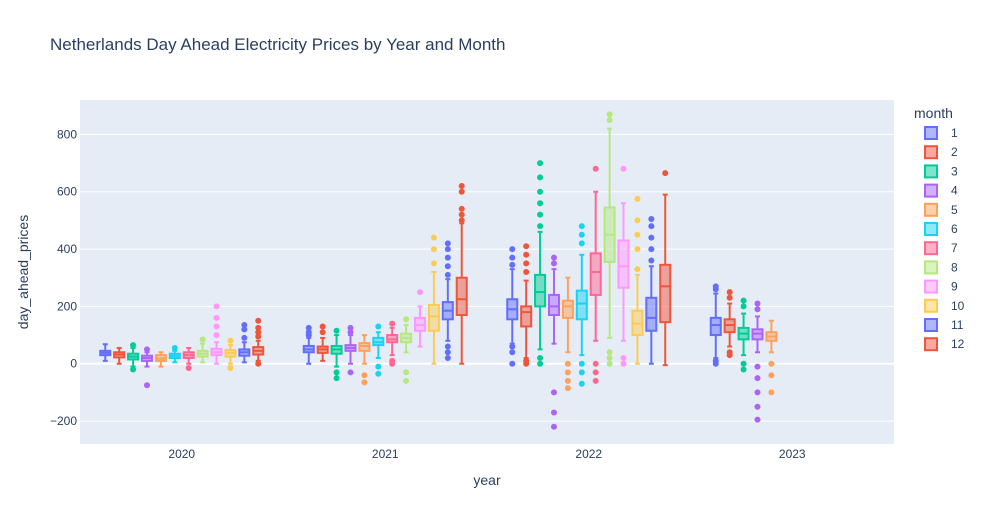  Describe the element at coordinates (958, 306) in the screenshot. I see `legend-label: 10` at that location.